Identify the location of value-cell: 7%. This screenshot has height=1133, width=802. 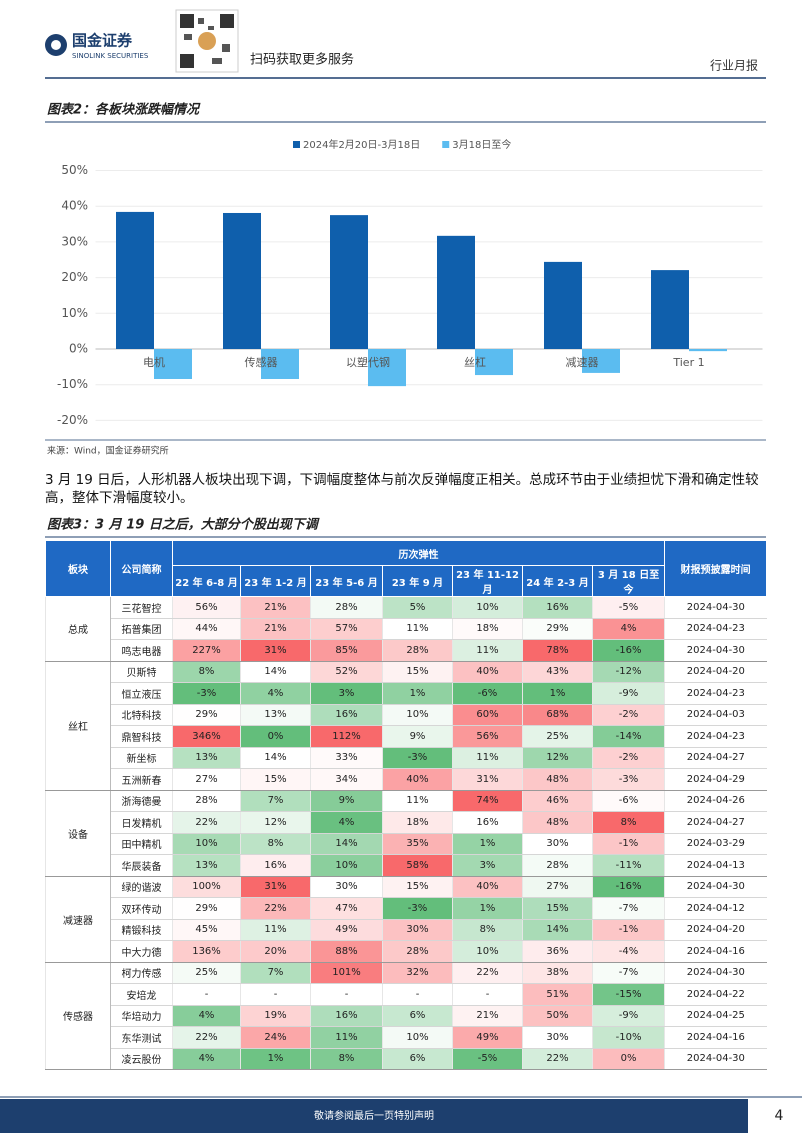
(275, 973).